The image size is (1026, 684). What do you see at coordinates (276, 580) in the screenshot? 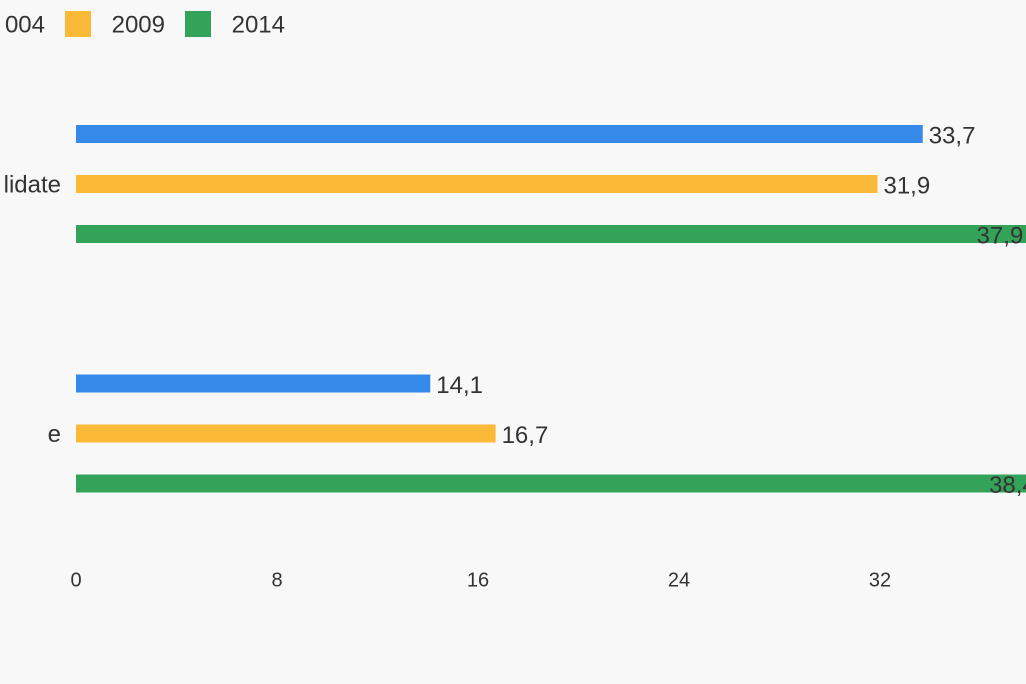
I see `x-tick-label: 8` at bounding box center [276, 580].